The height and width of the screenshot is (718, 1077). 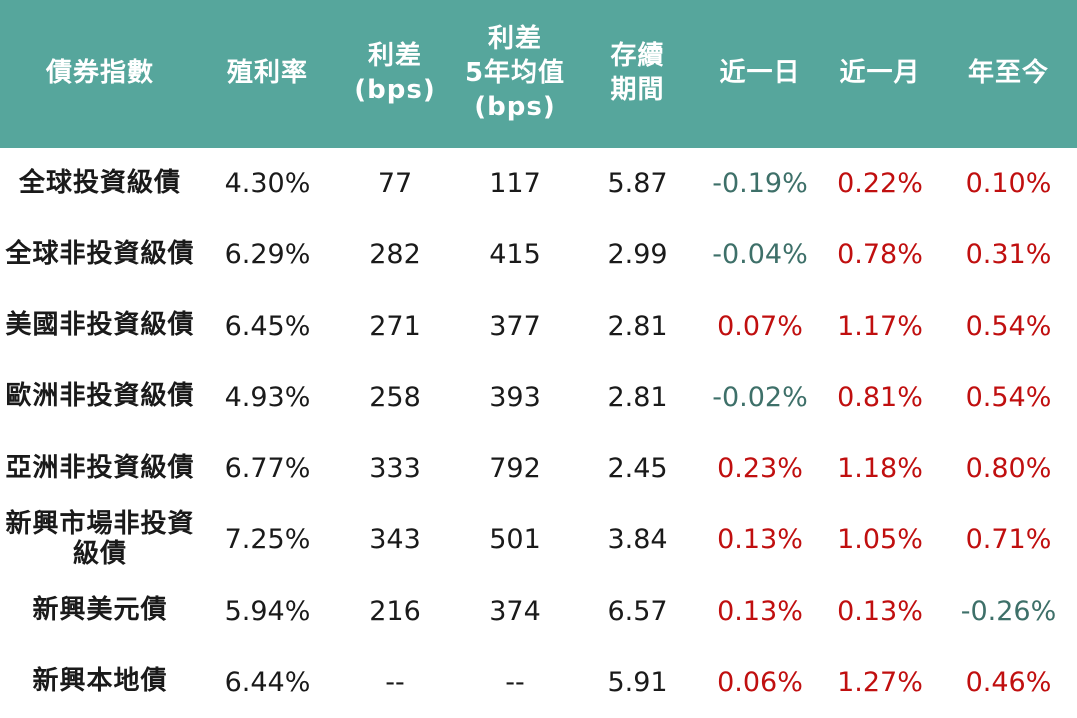 I want to click on table-row: 亞洲非投資級債 6.77% 333 792 2.45 0.23% 1.18% 0.80%, so click(x=538, y=468).